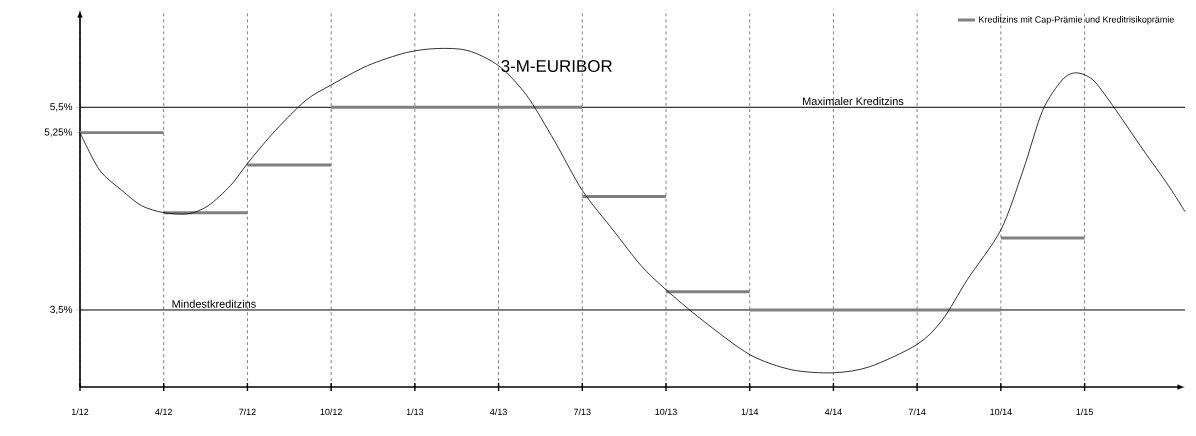  I want to click on x-tick-label: 7/14, so click(917, 412).